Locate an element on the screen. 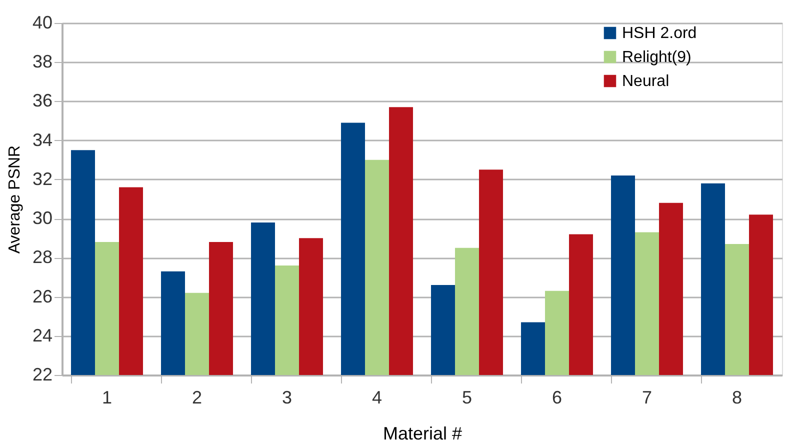 Image resolution: width=811 pixels, height=447 pixels. y-axis-title: Average PSNR is located at coordinates (15, 199).